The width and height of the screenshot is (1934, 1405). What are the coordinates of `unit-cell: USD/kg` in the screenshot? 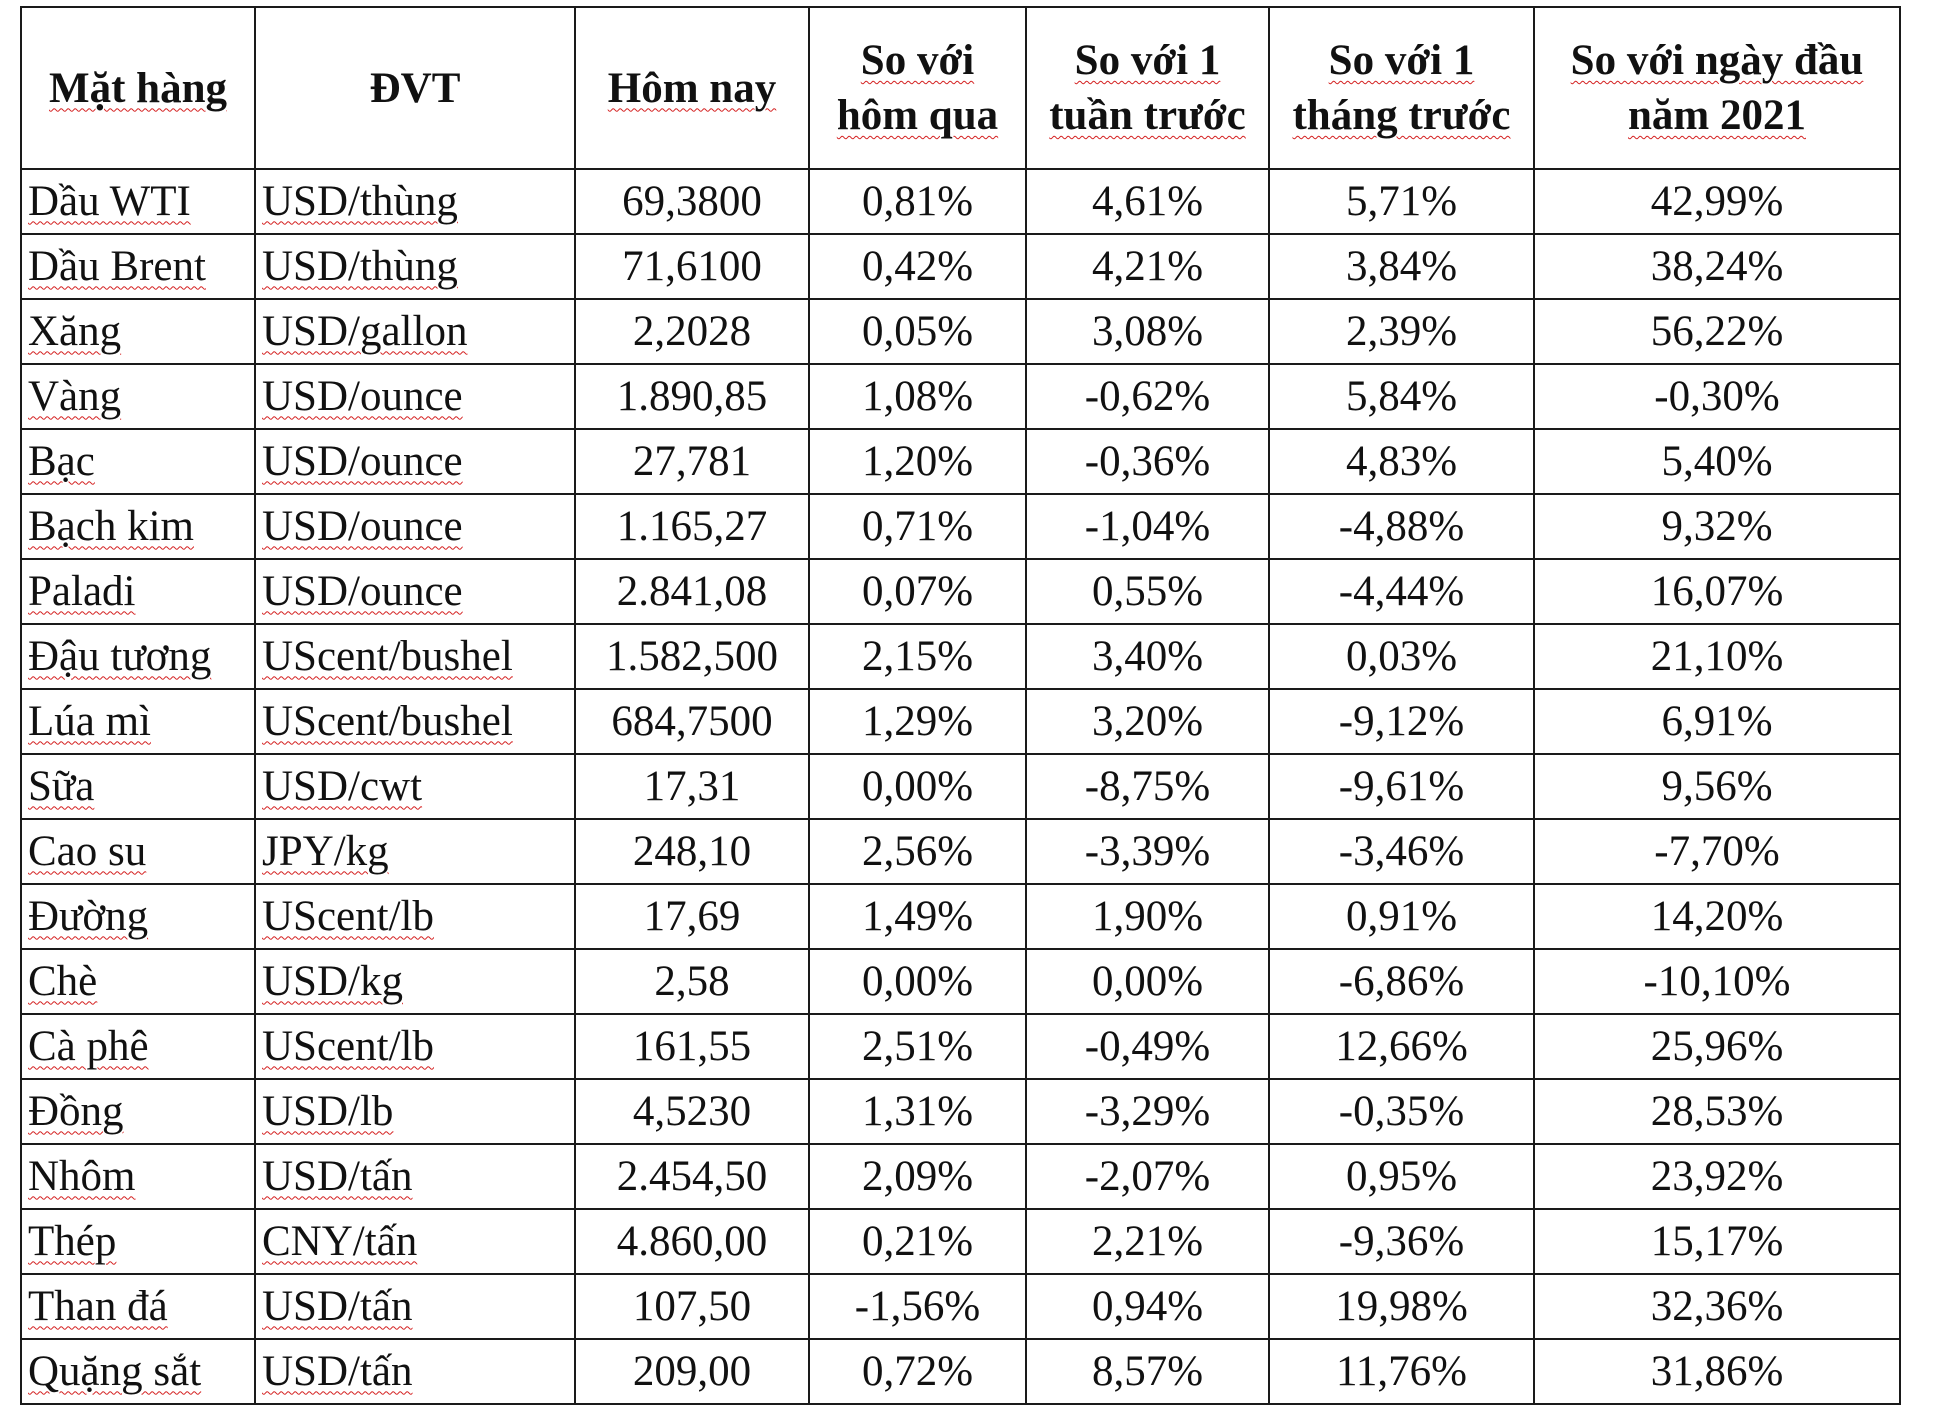 It's located at (415, 981).